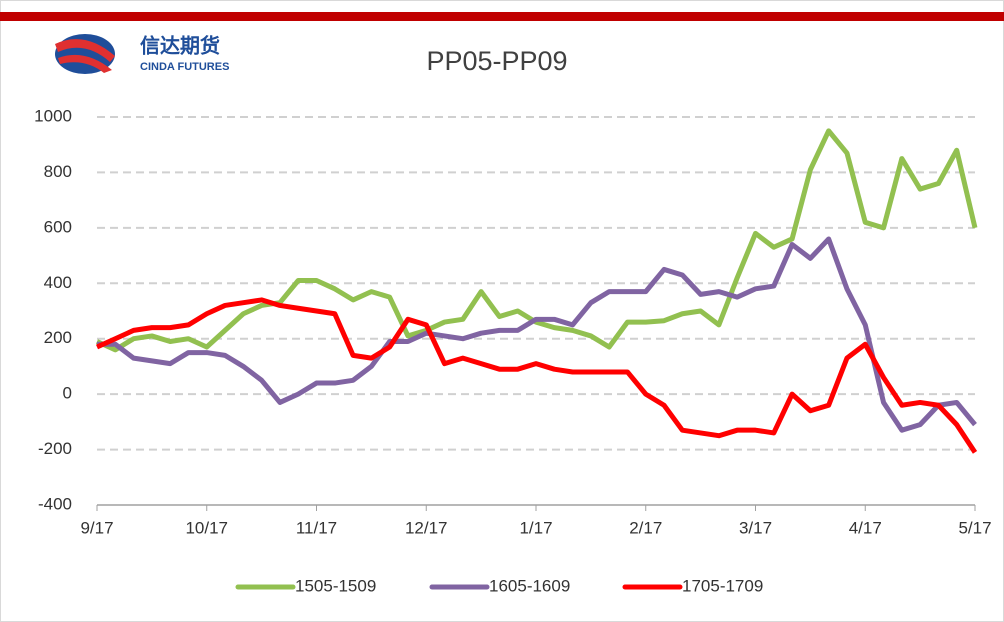 The height and width of the screenshot is (622, 1004). I want to click on x-tick-label: 5/17, so click(974, 527).